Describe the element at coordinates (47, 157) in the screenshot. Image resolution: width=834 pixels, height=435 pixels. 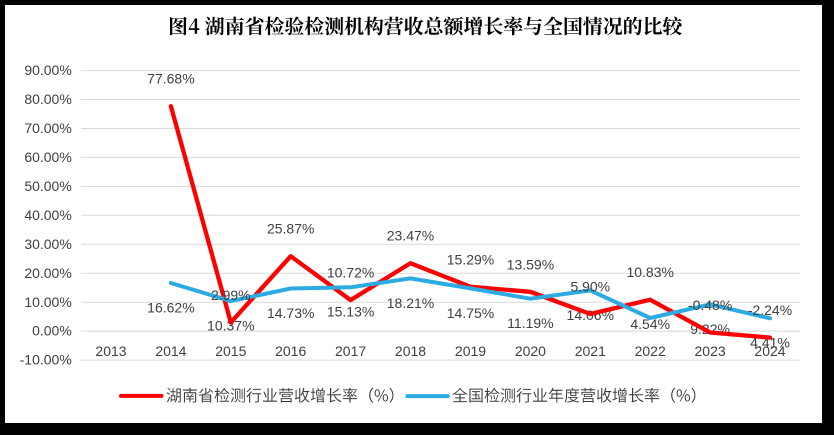
I see `svg-text: 60.00%` at that location.